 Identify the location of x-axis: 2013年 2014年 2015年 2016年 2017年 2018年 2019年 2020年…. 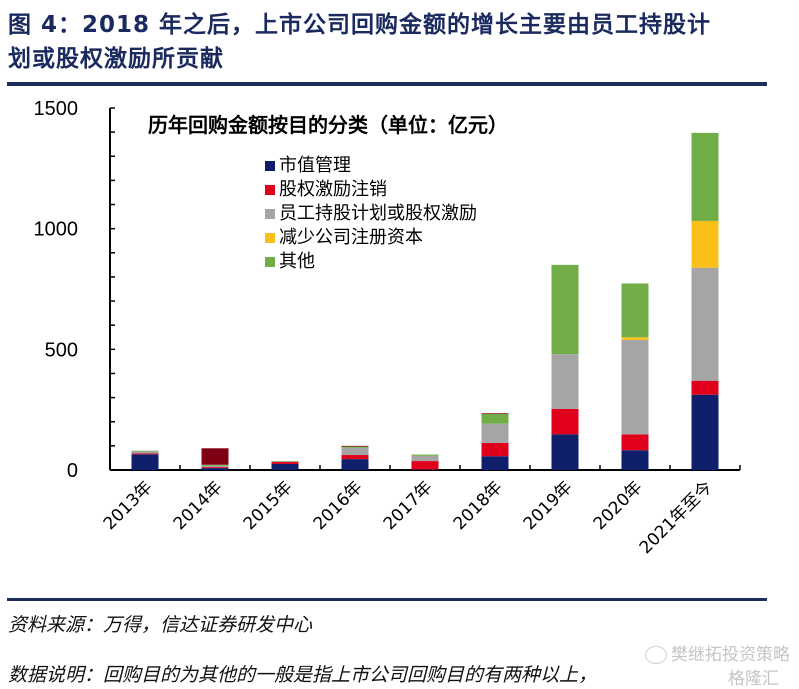
(420, 511).